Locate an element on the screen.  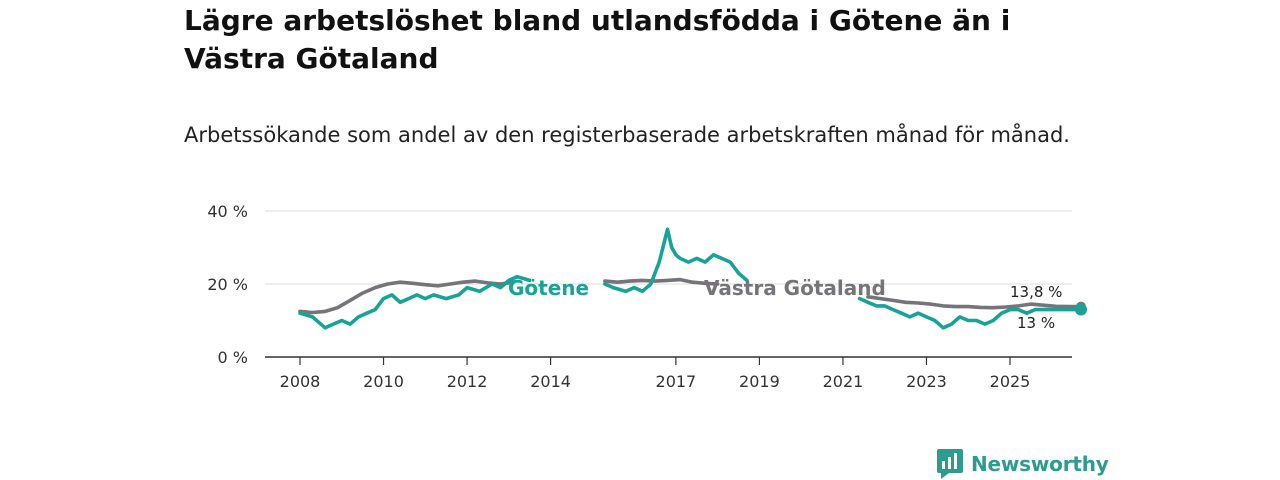
gotene-series-label: Götene is located at coordinates (548, 288).